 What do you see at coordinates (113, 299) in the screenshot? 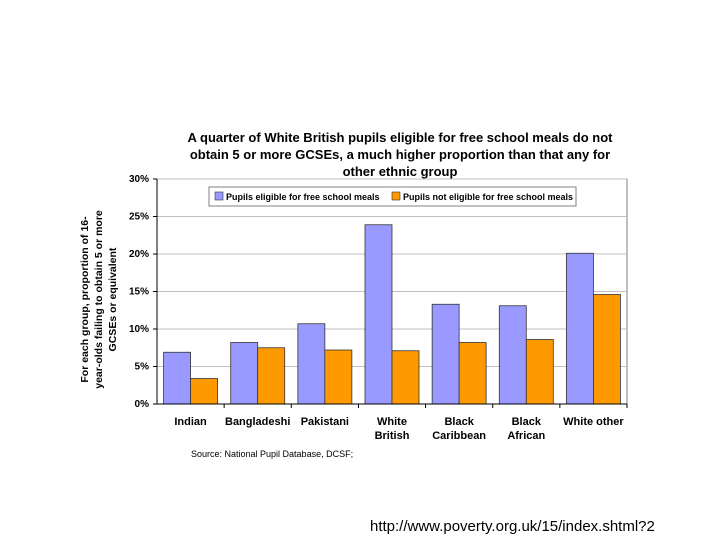
I see `y-axis-label-line: GCSEs or equivalent` at bounding box center [113, 299].